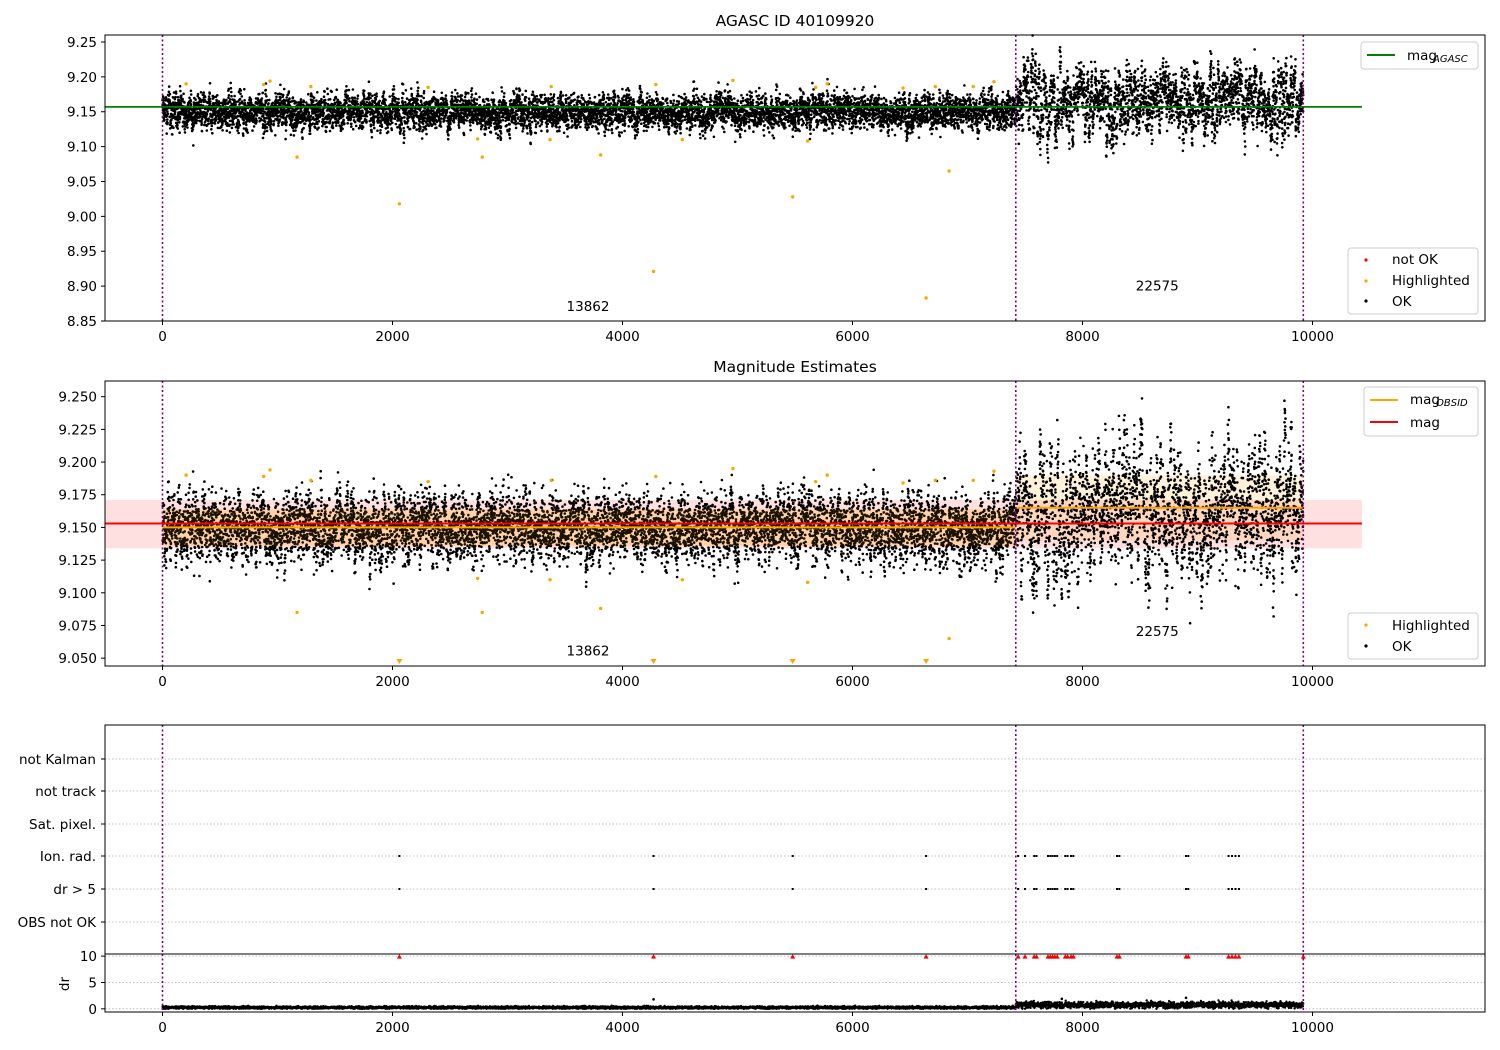 The width and height of the screenshot is (1500, 1050). I want to click on x-tick-label: 6000, so click(852, 682).